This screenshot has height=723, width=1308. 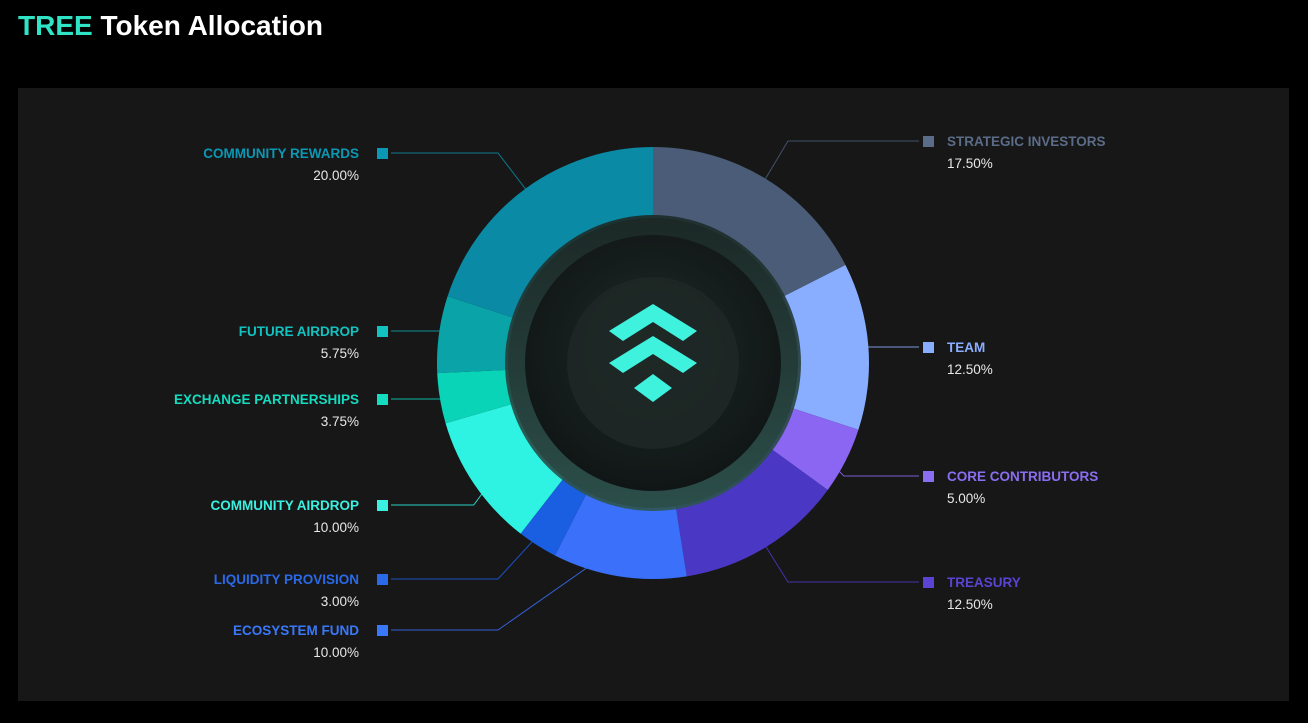 What do you see at coordinates (382, 399) in the screenshot?
I see `legend-swatch-exchange-partnerships` at bounding box center [382, 399].